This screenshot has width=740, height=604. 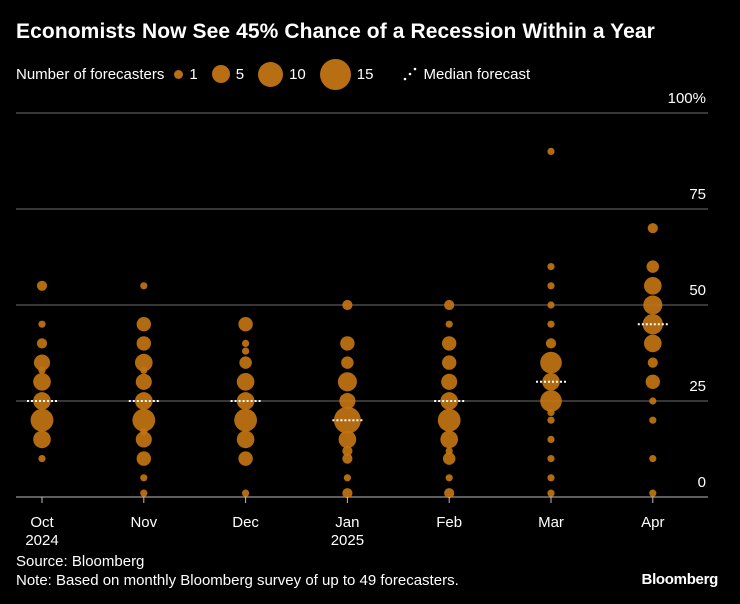 What do you see at coordinates (41, 540) in the screenshot?
I see `x-tick-sublabel: 2024` at bounding box center [41, 540].